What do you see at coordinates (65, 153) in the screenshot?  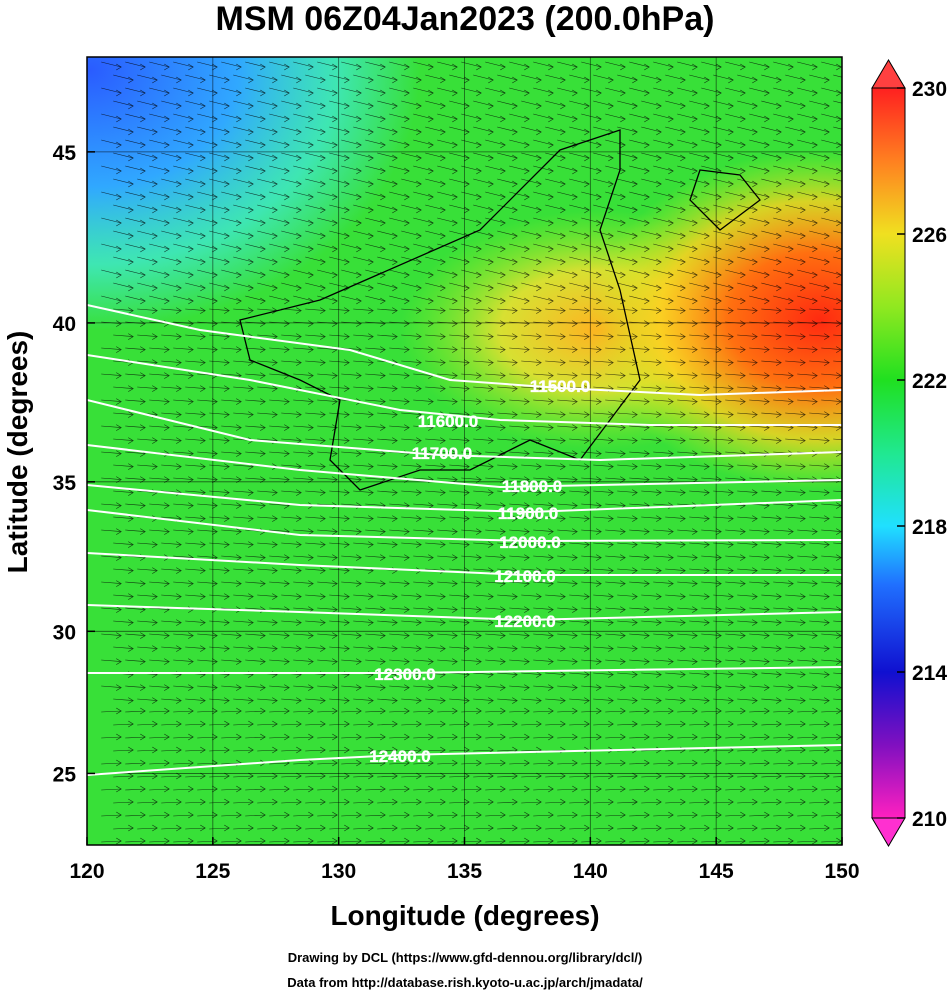 I see `y-tick-label: 45` at bounding box center [65, 153].